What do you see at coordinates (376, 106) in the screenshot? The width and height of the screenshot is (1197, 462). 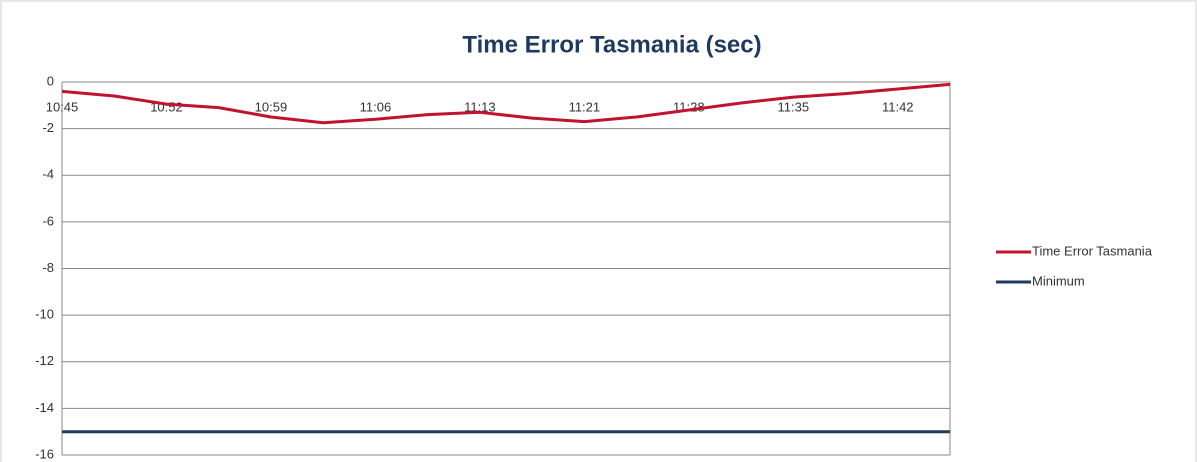 I see `x-tick-label: 11:06` at bounding box center [376, 106].